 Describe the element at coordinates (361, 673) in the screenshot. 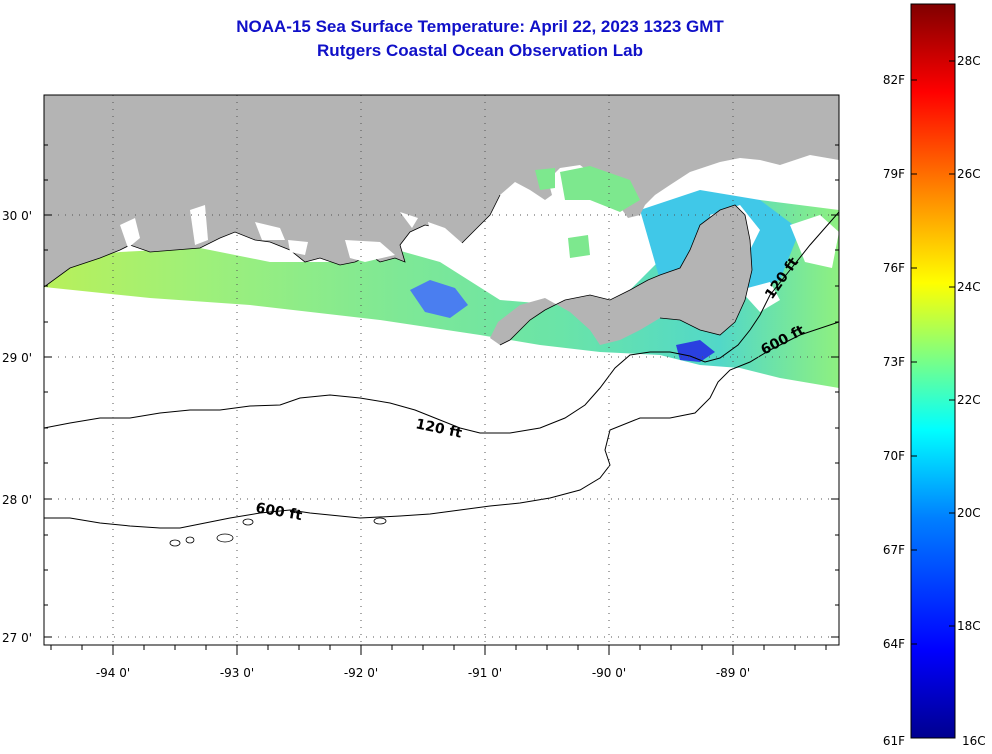

I see `lon-label-92: -92 0'` at that location.